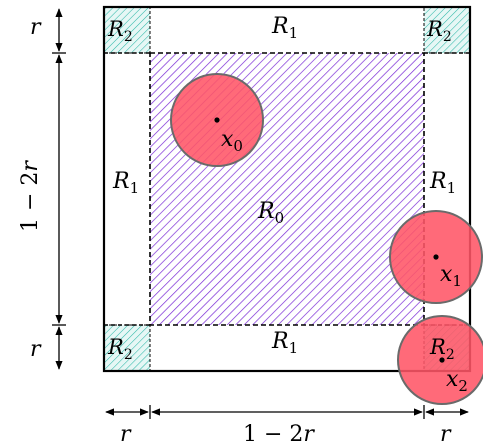 This screenshot has height=447, width=483. I want to click on point-x1, so click(436, 257).